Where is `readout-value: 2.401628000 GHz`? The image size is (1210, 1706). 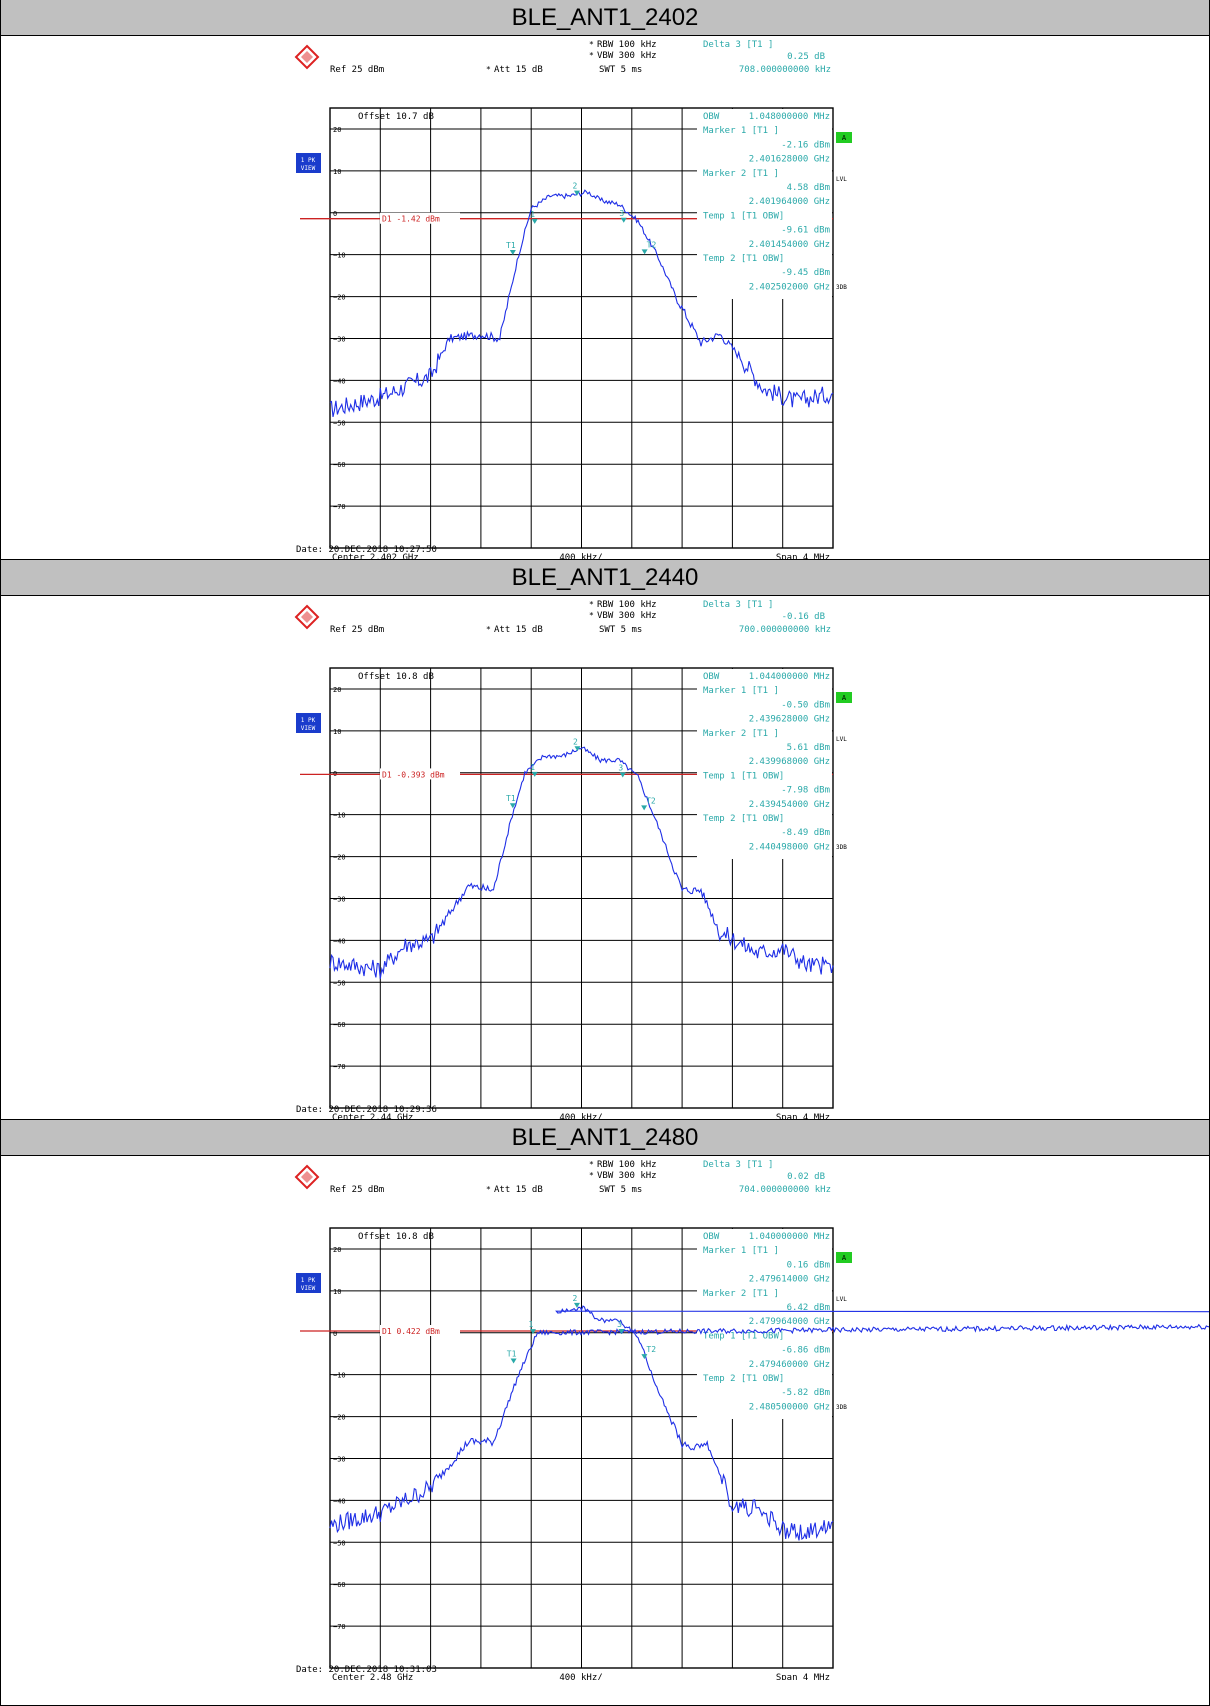
readout-value: 2.401628000 GHz is located at coordinates (789, 160).